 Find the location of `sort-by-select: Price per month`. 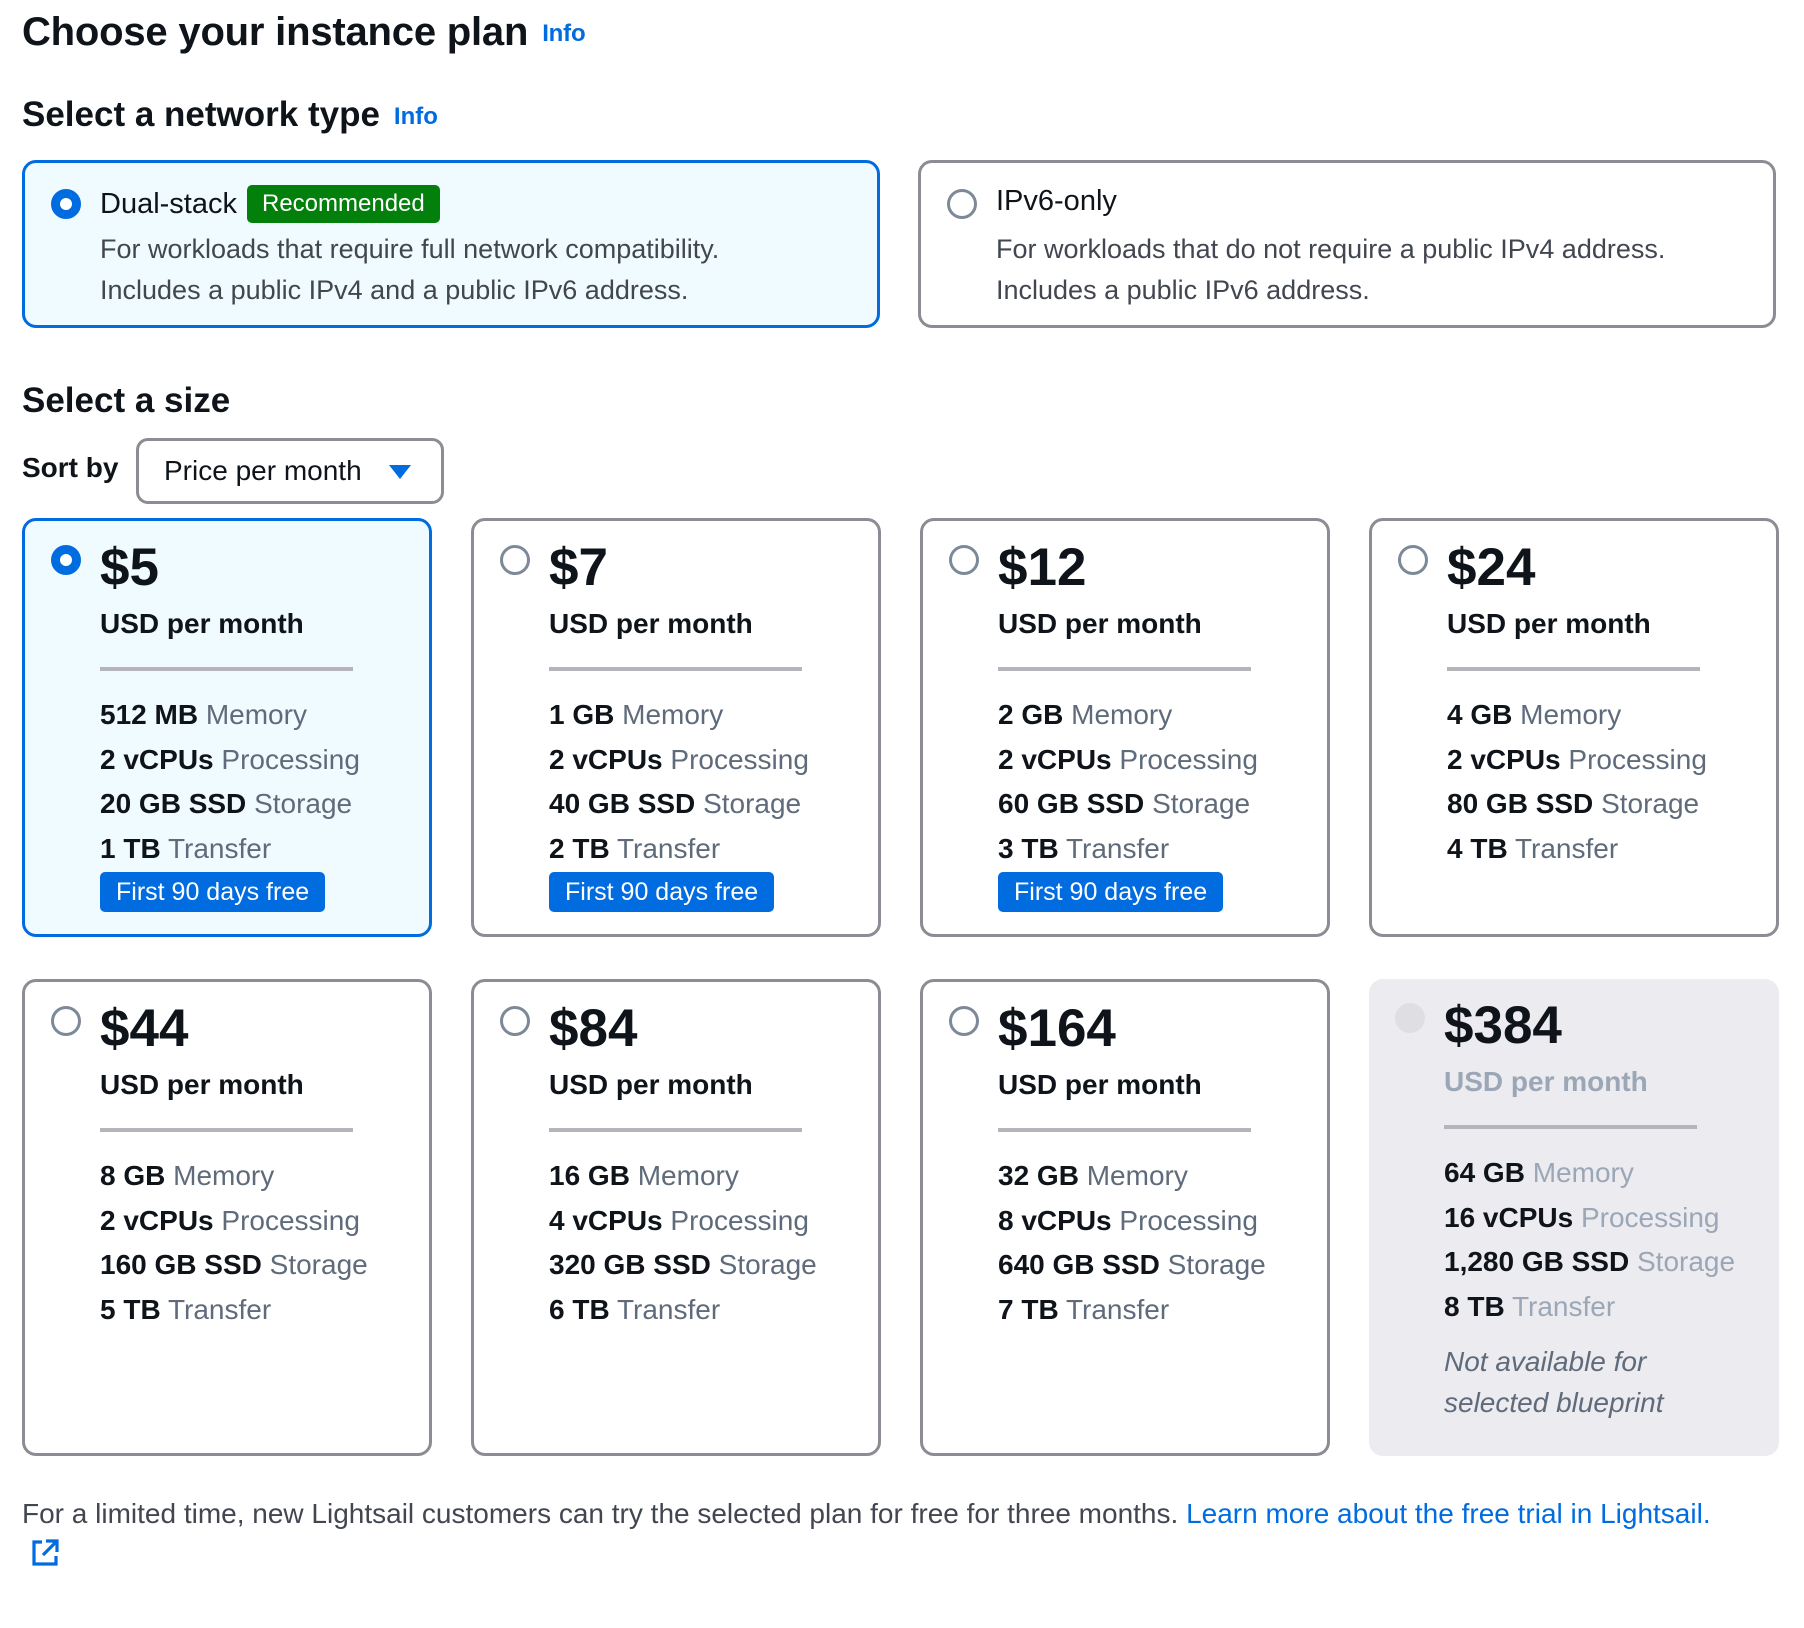

sort-by-select: Price per month is located at coordinates (290, 471).